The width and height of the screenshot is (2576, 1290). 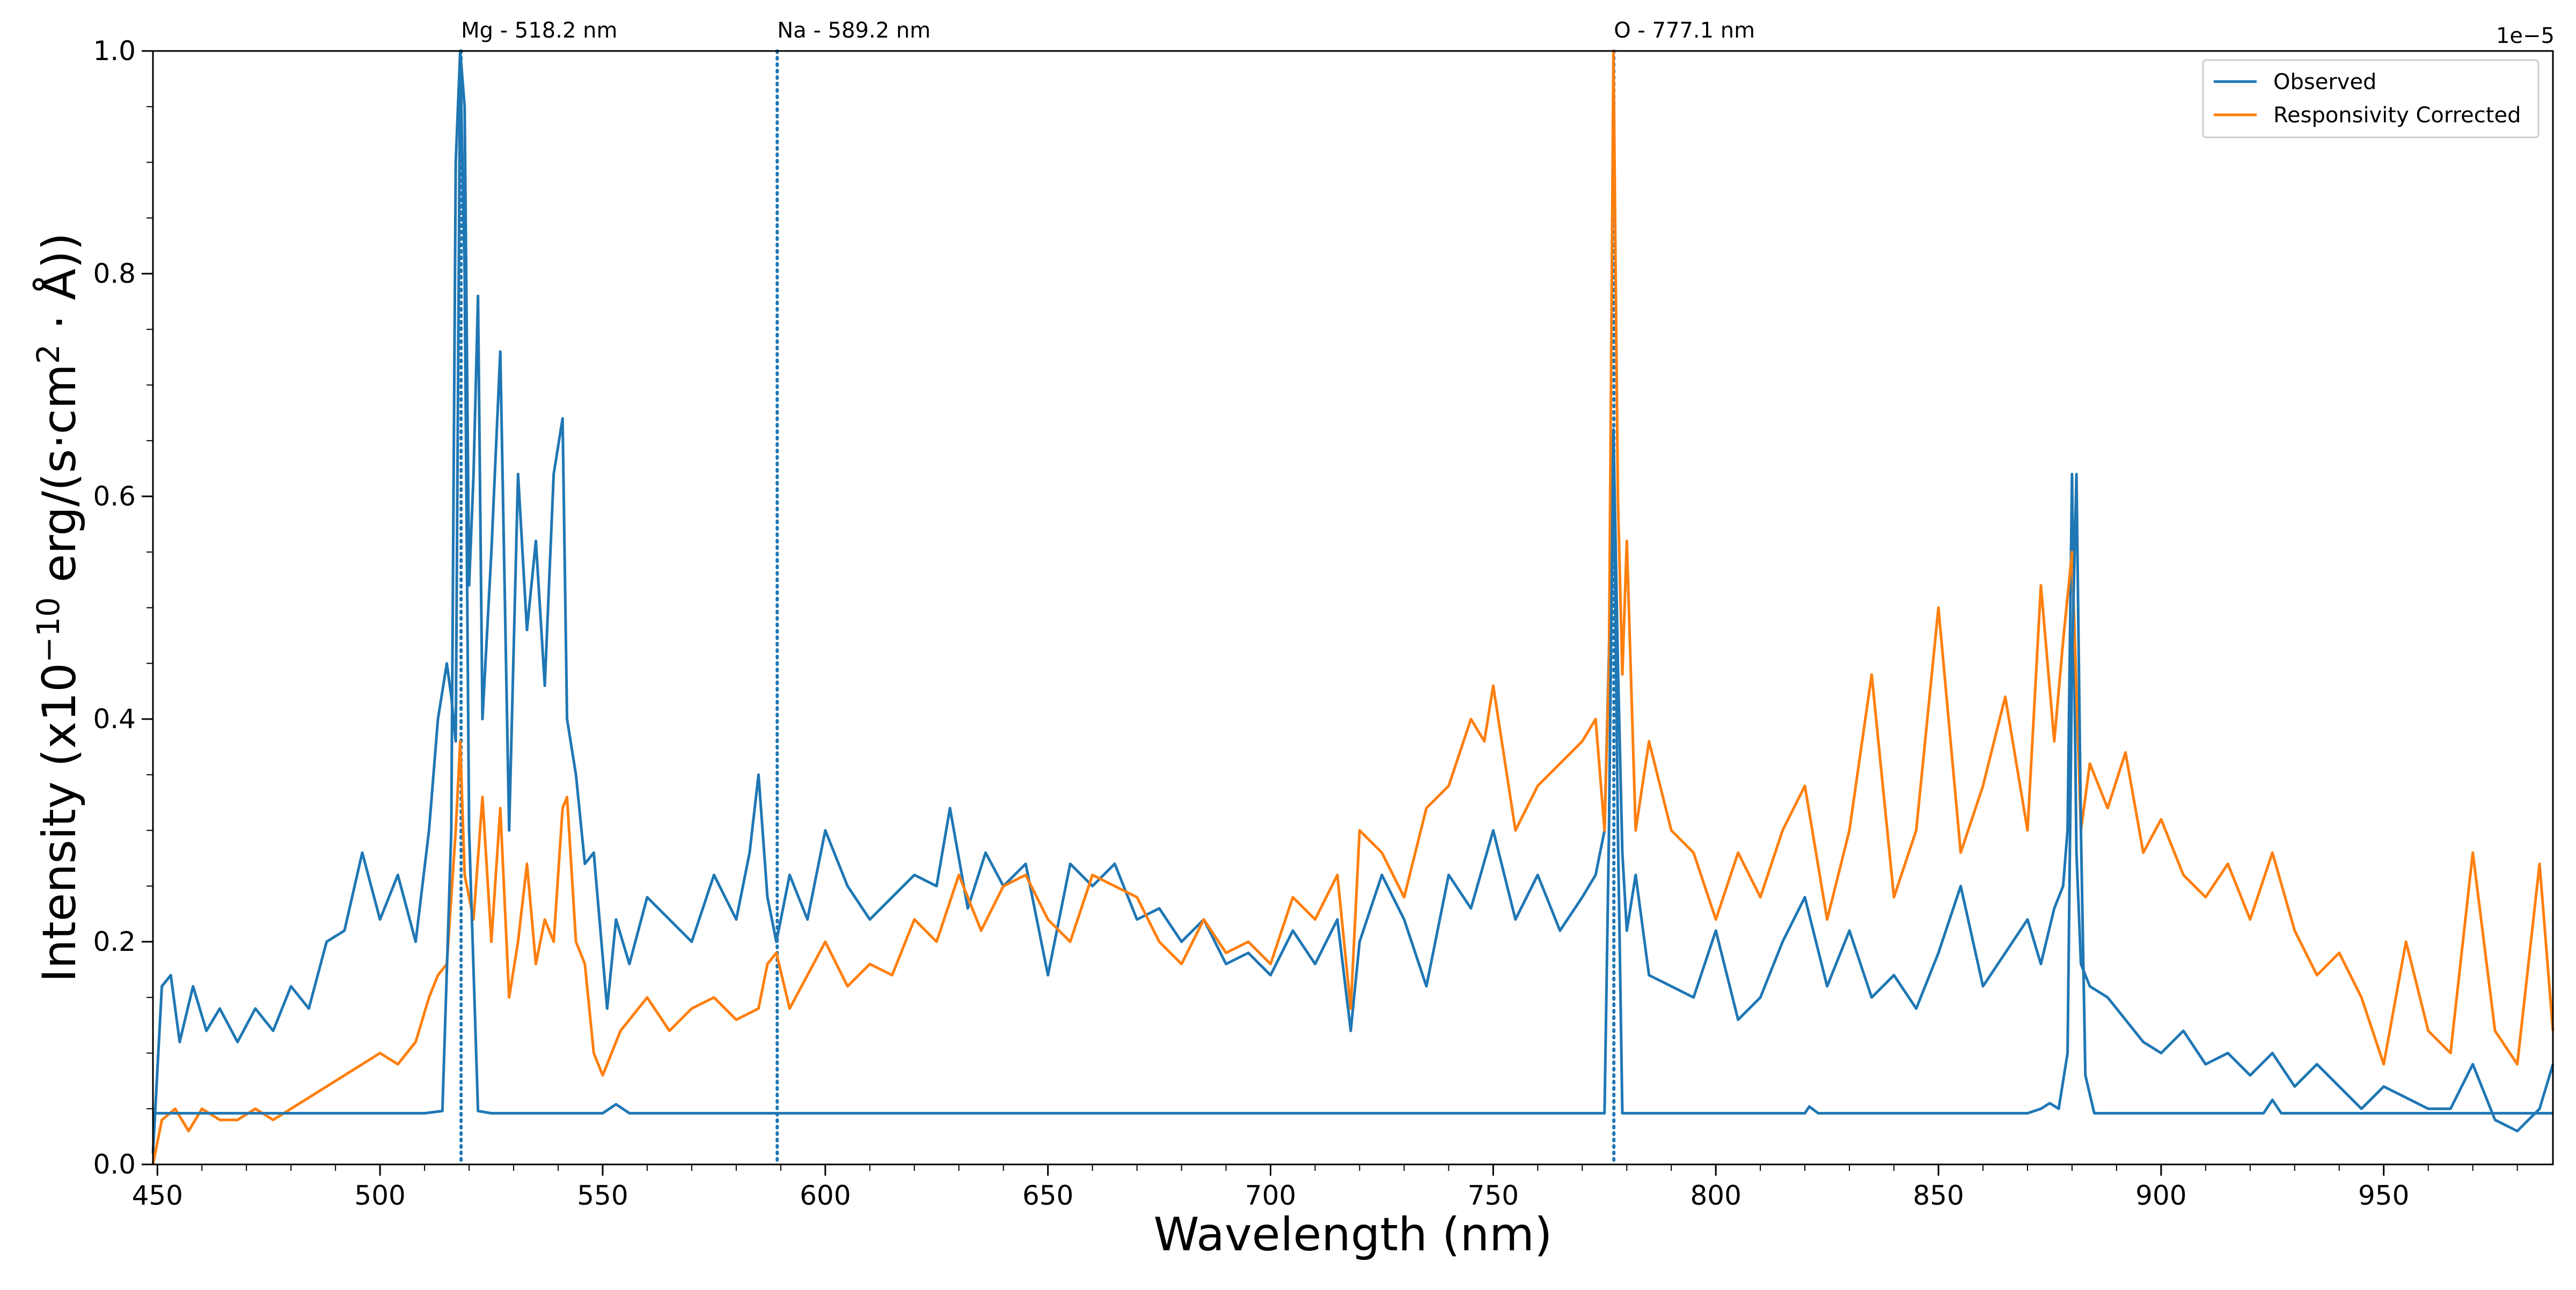 What do you see at coordinates (825, 1195) in the screenshot?
I see `x-tick-label-600: 600` at bounding box center [825, 1195].